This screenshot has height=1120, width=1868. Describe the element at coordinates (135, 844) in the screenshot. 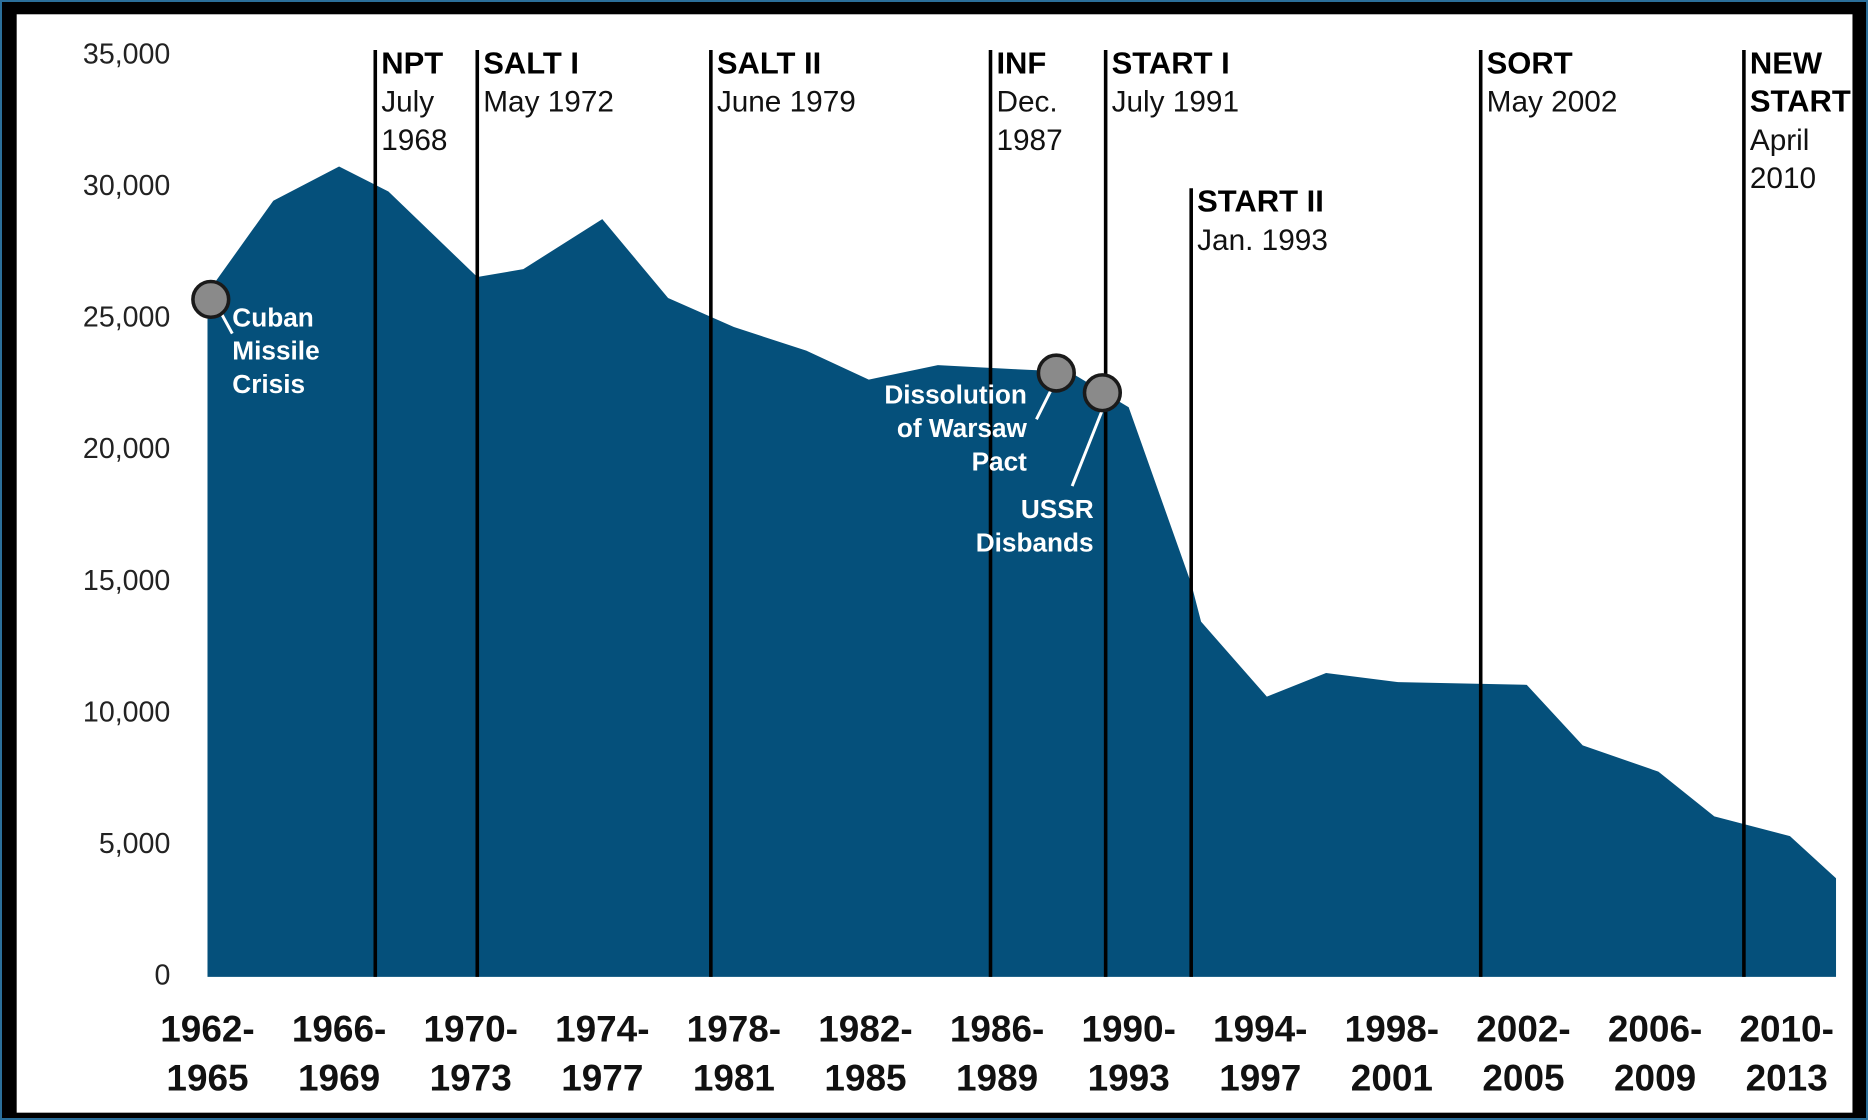

I see `y-tick-label: 5,000` at that location.